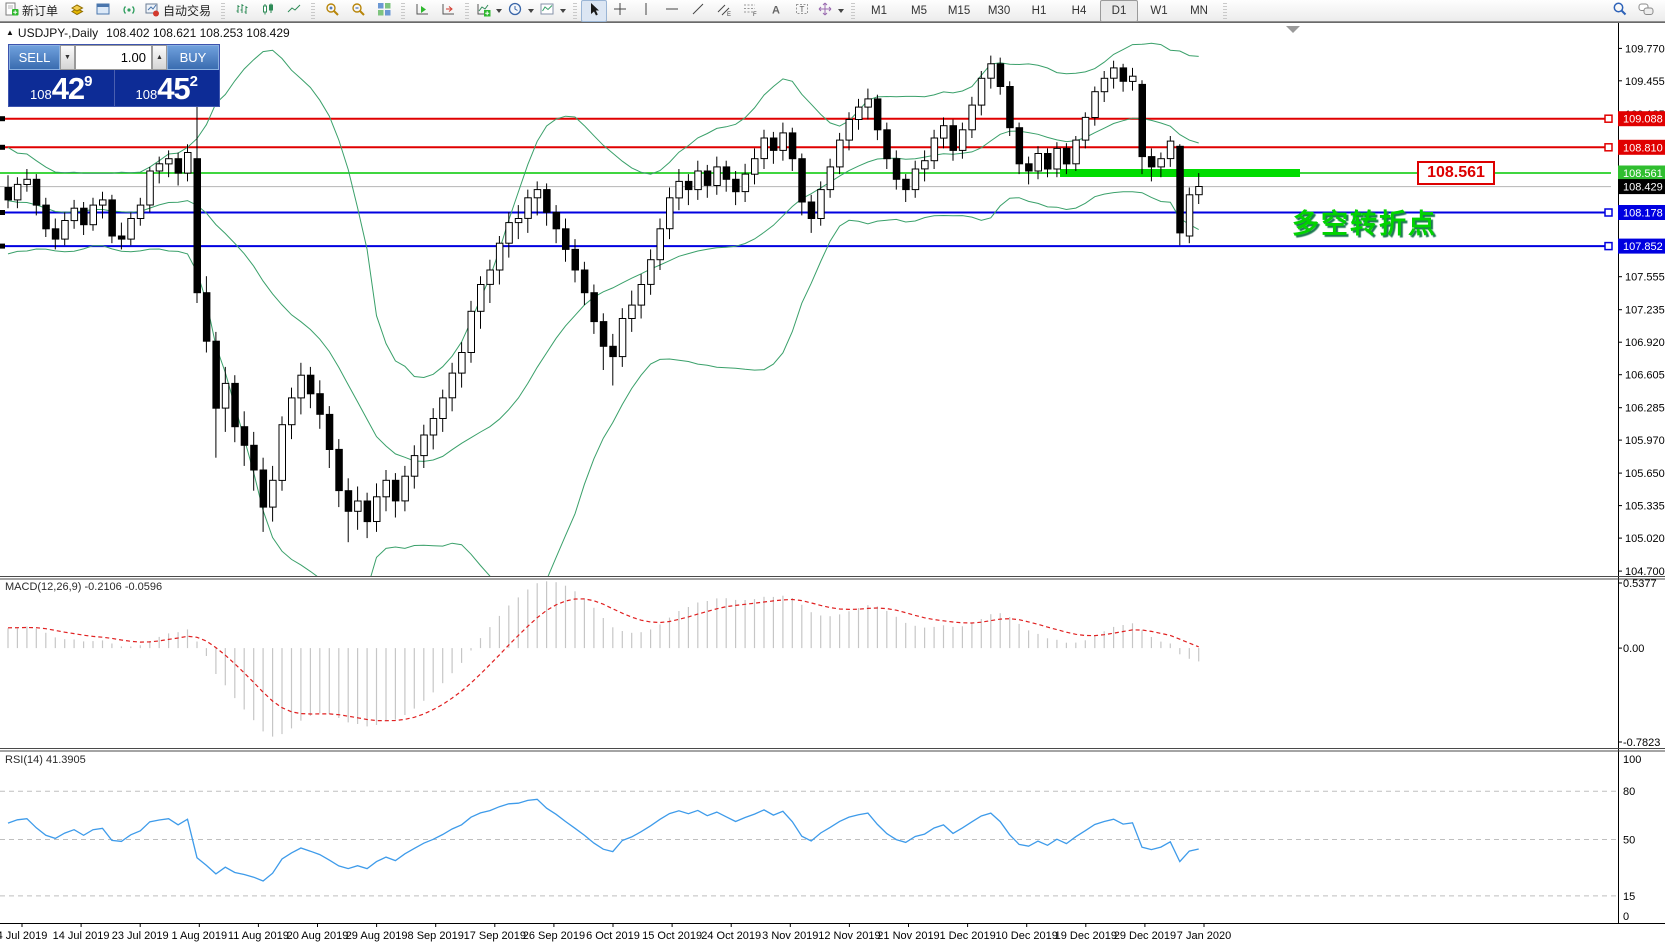  What do you see at coordinates (1199, 10) in the screenshot?
I see `timeframe-mn: MN` at bounding box center [1199, 10].